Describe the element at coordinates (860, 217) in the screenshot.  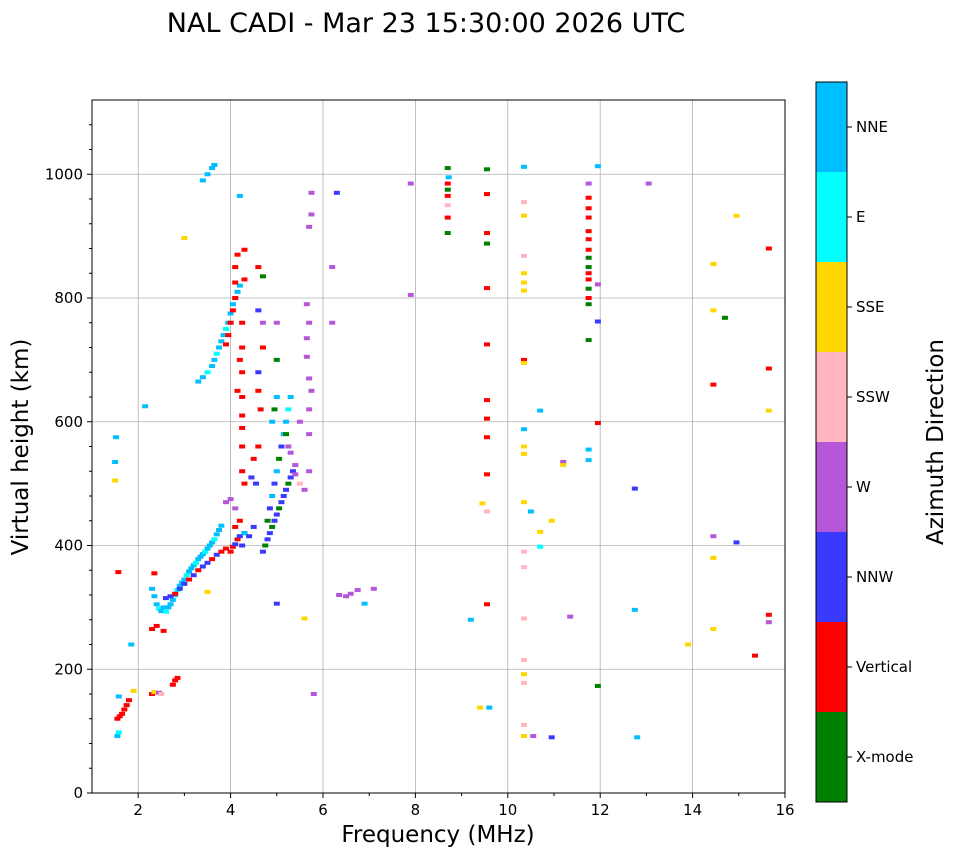
I see `colorbar-category-label: E` at that location.